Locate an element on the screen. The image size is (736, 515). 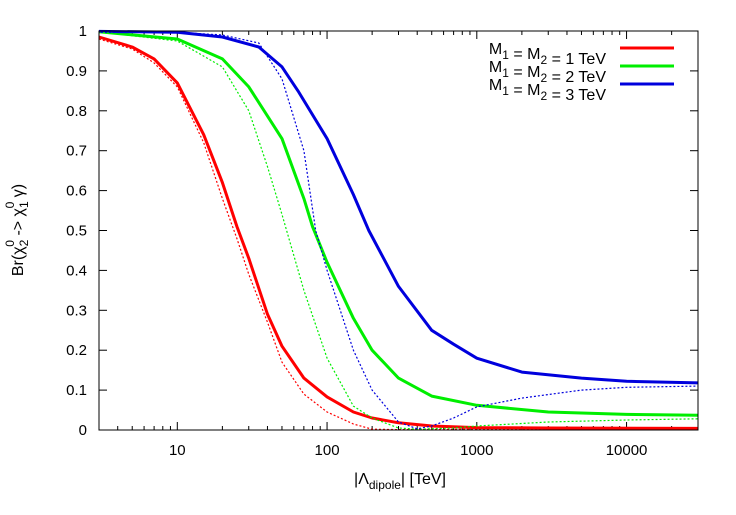
y-tick-label: 0.9 is located at coordinates (76, 71).